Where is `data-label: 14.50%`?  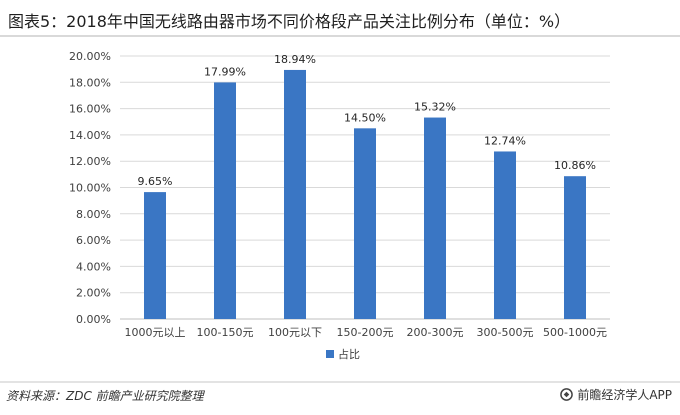 data-label: 14.50% is located at coordinates (365, 117).